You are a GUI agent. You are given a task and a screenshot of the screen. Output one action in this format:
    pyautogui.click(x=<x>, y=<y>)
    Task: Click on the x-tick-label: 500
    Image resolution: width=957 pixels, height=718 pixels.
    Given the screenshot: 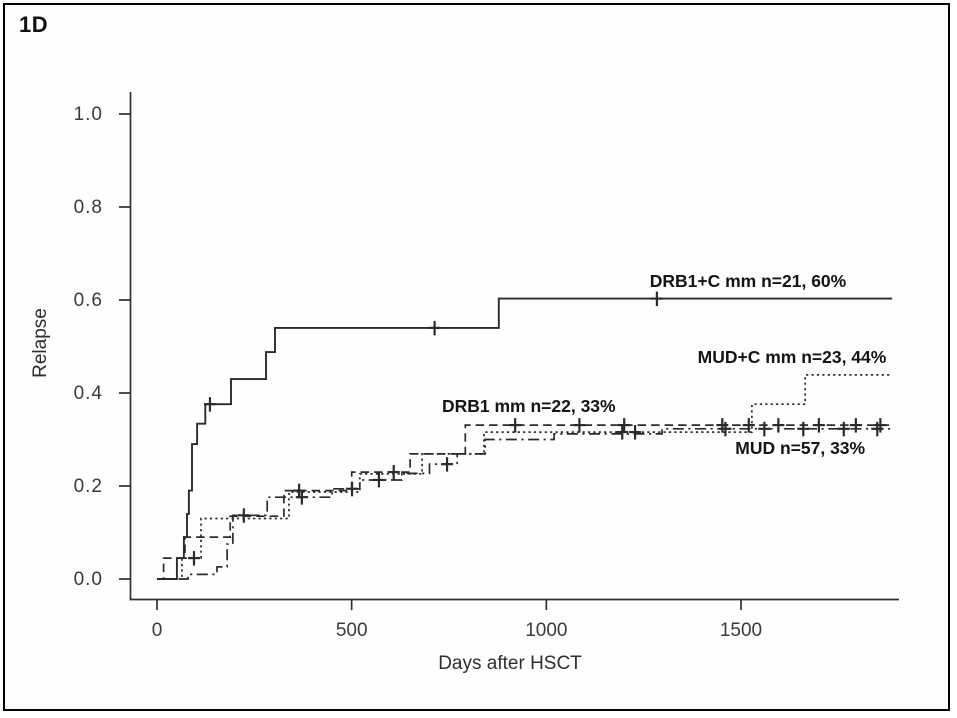 What is the action you would take?
    pyautogui.click(x=352, y=630)
    